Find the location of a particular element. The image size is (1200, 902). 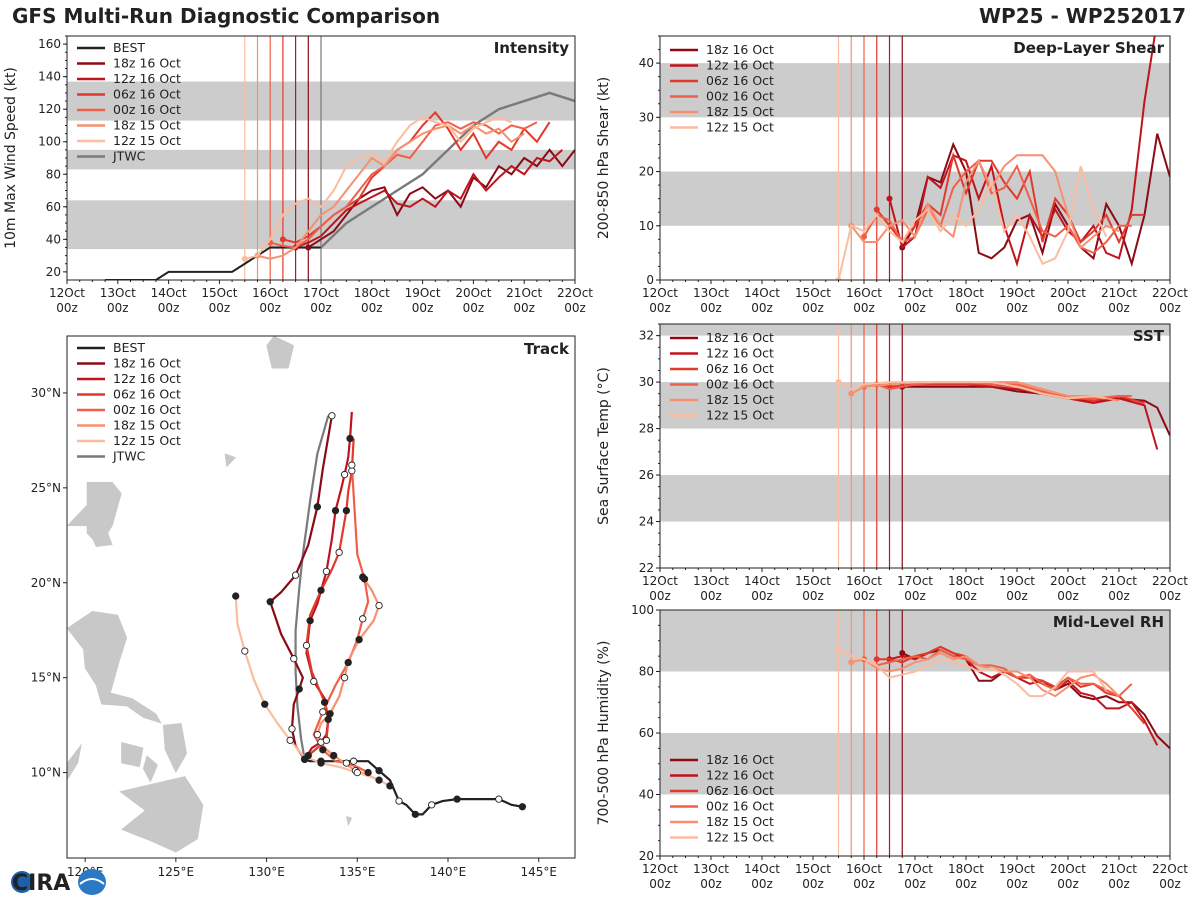

legend-label-best: BEST is located at coordinates (129, 347).